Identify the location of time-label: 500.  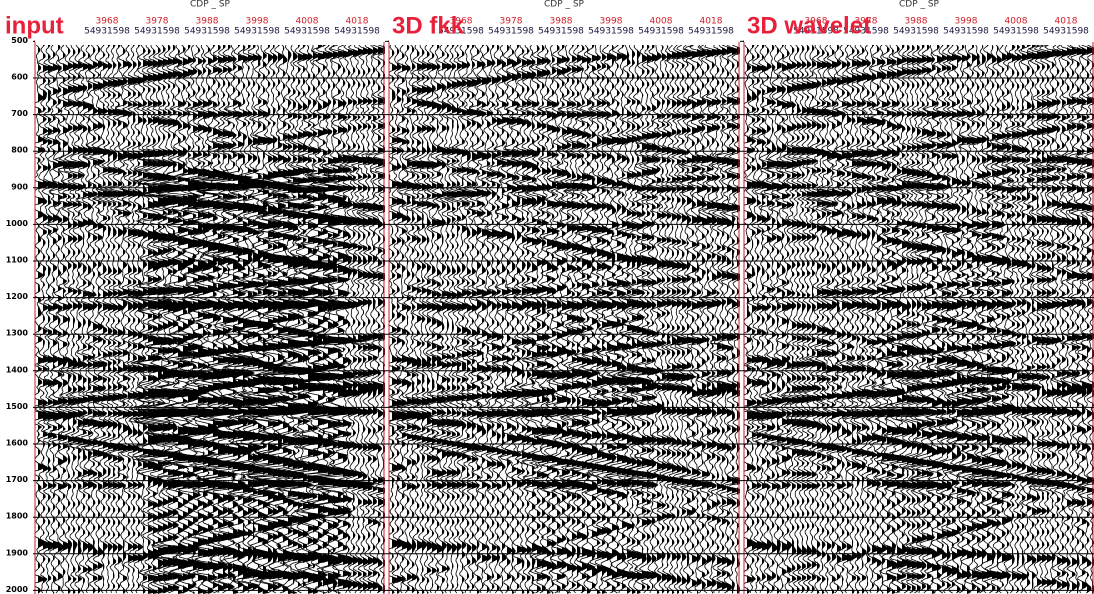
(19, 40).